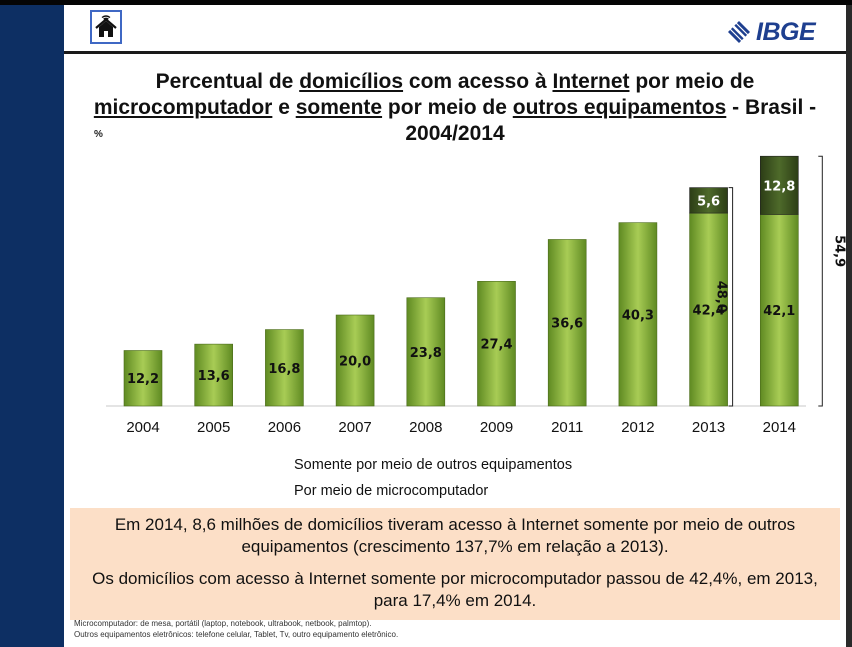  I want to click on bar-label-outros-2013: 5,6, so click(708, 201).